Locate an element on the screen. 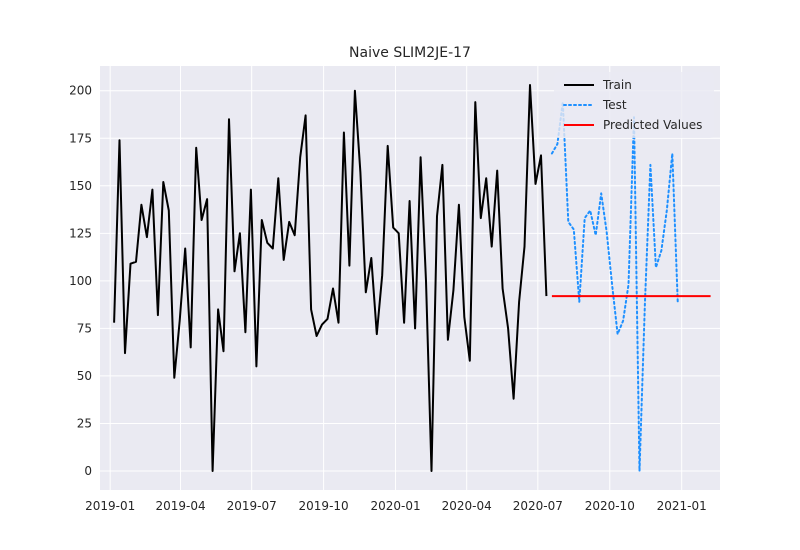  x-tick-label: 2019-10 is located at coordinates (324, 506).